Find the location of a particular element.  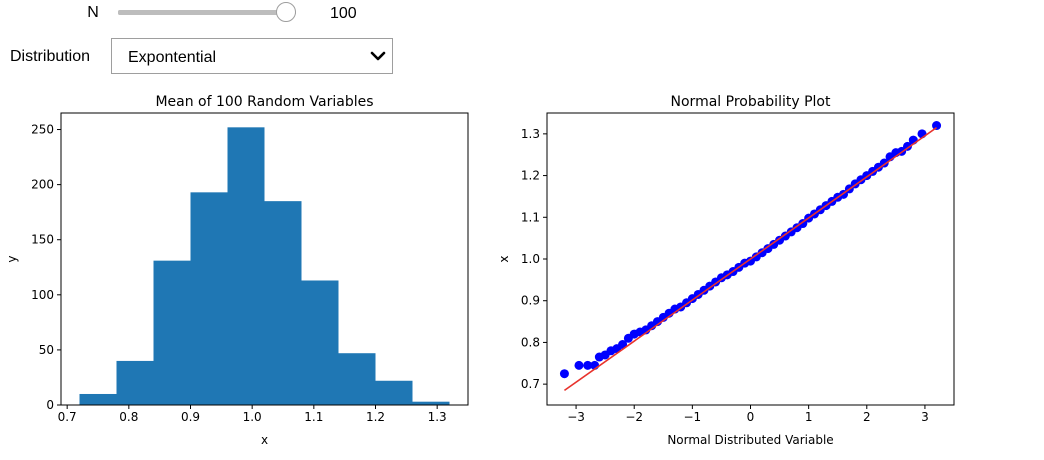

y-axis-label: x is located at coordinates (504, 258).